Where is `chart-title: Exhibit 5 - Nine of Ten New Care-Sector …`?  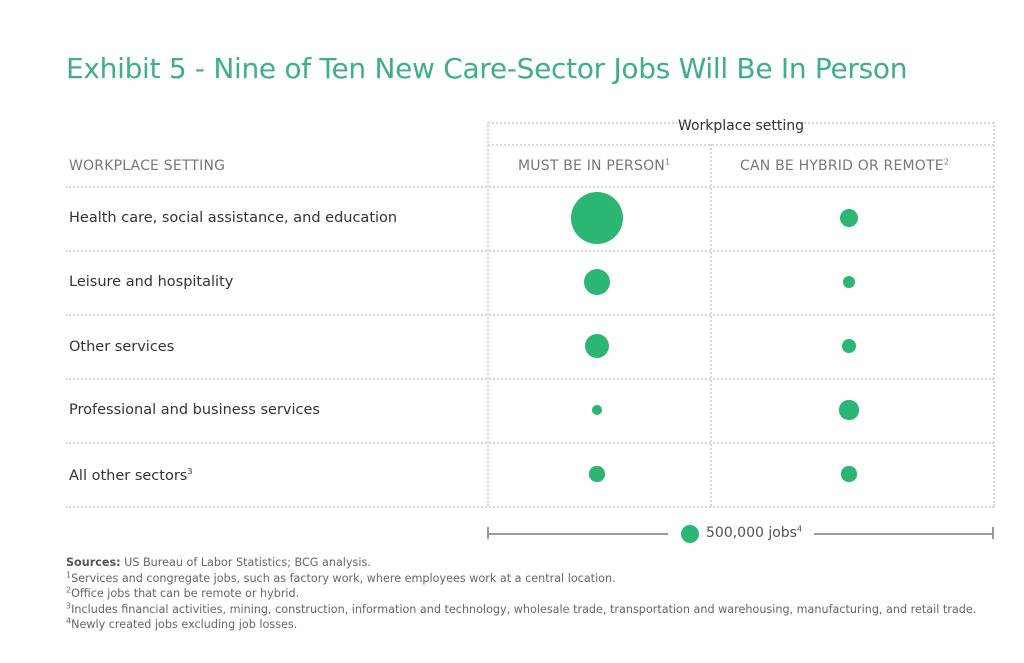 chart-title: Exhibit 5 - Nine of Ten New Care-Sector … is located at coordinates (487, 68).